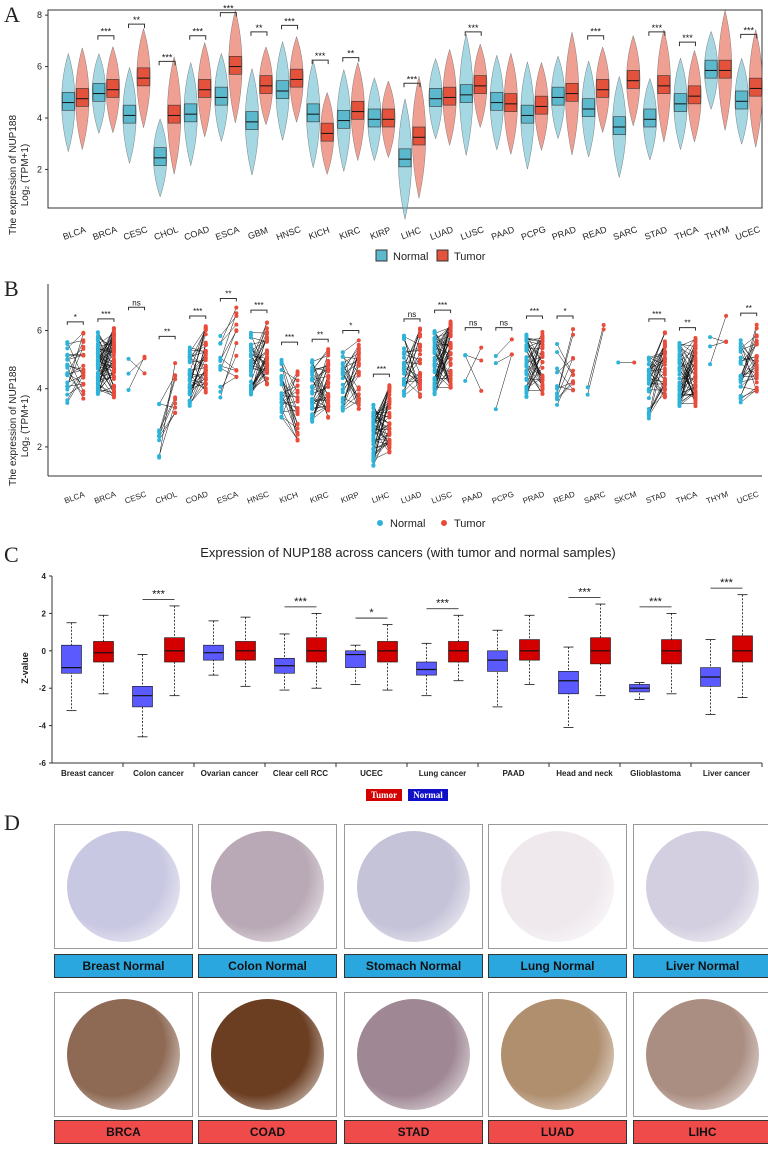 This screenshot has width=768, height=1153. Describe the element at coordinates (289, 233) in the screenshot. I see `chart-a-xtick-label: HNSC` at that location.